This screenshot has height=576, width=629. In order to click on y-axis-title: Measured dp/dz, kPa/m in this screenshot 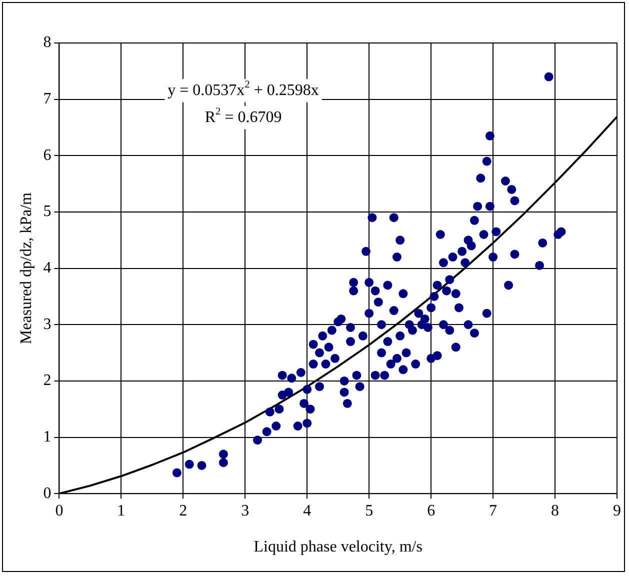, I will do `click(26, 268)`.